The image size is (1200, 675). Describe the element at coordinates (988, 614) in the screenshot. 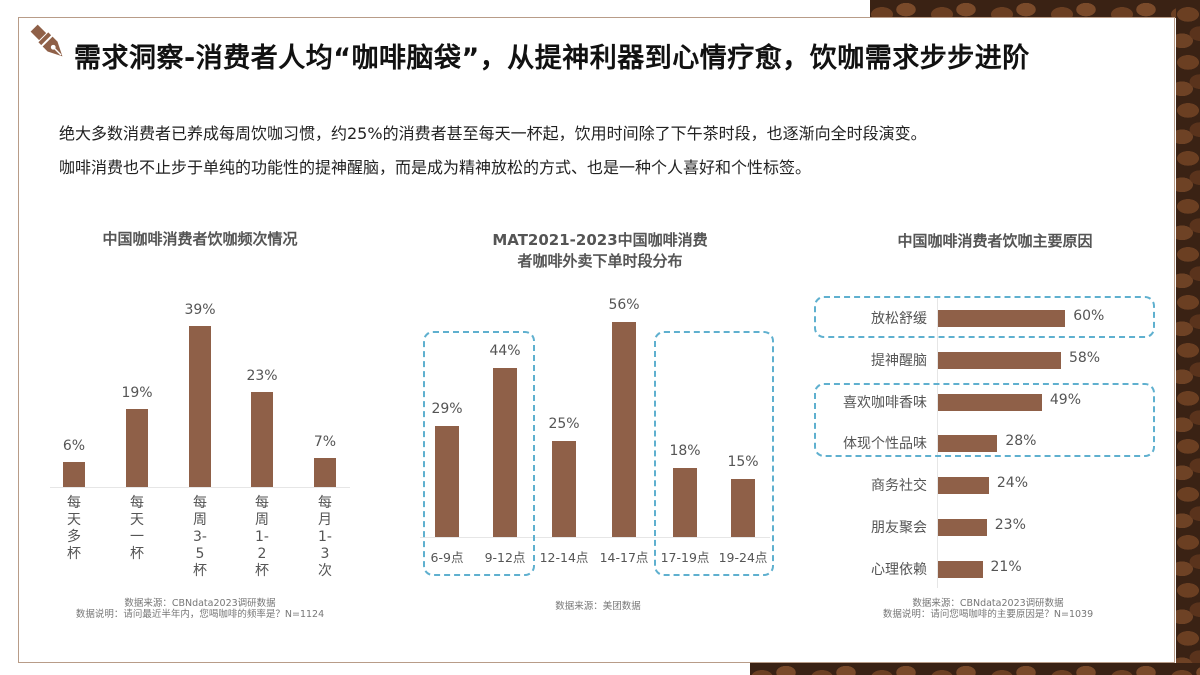

I see `data-note: 数据说明：请问您喝咖啡的主要原因是？N=1039` at that location.